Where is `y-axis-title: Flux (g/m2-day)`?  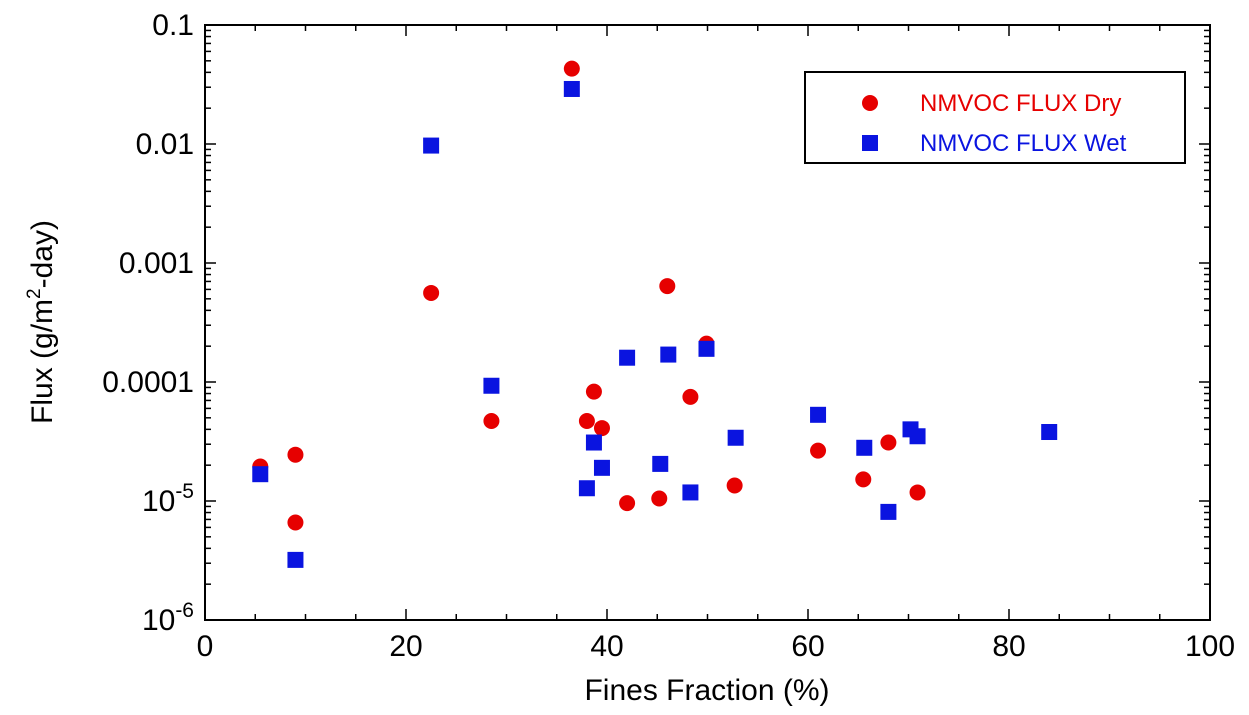 y-axis-title: Flux (g/m2-day) is located at coordinates (41, 322).